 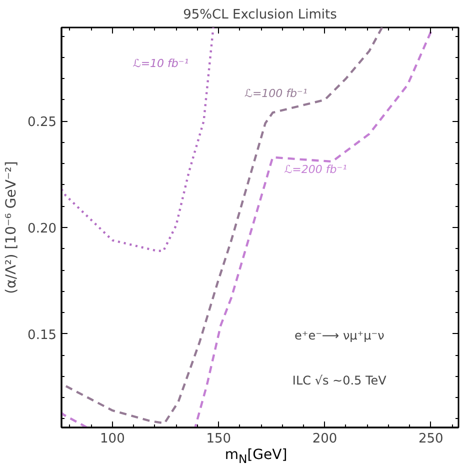 I want to click on x-axis-title: m$_{N}$[GeV], so click(x=256, y=457).